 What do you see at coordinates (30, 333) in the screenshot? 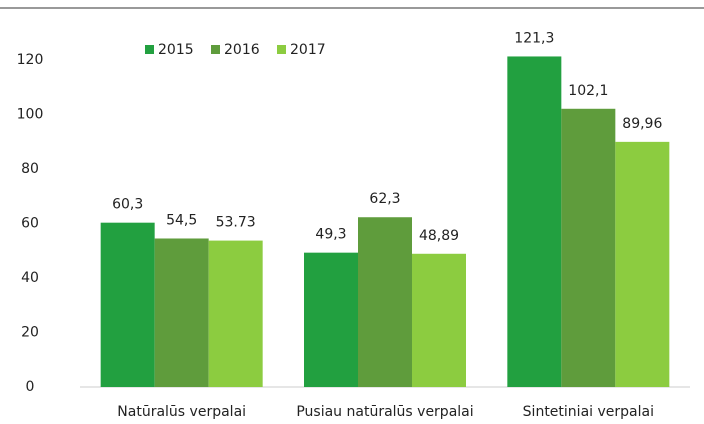
I see `y-tick-label: 20` at bounding box center [30, 333].